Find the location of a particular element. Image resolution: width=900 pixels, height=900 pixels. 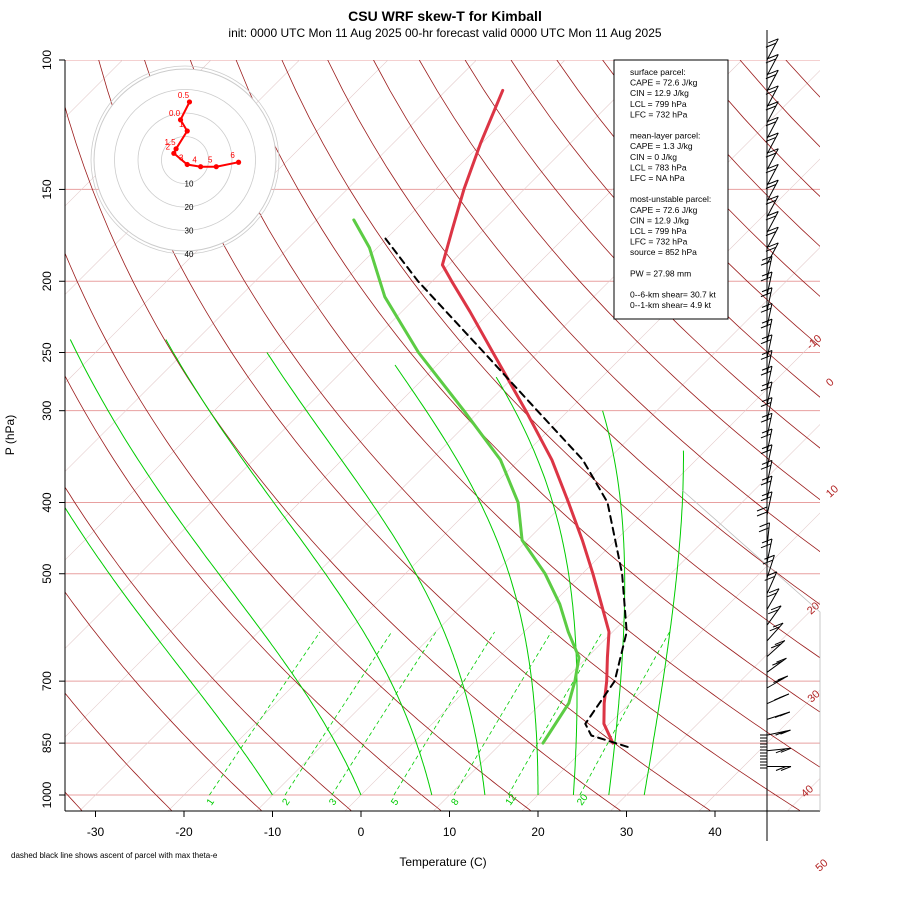

hodograph-ring is located at coordinates (185, 160).